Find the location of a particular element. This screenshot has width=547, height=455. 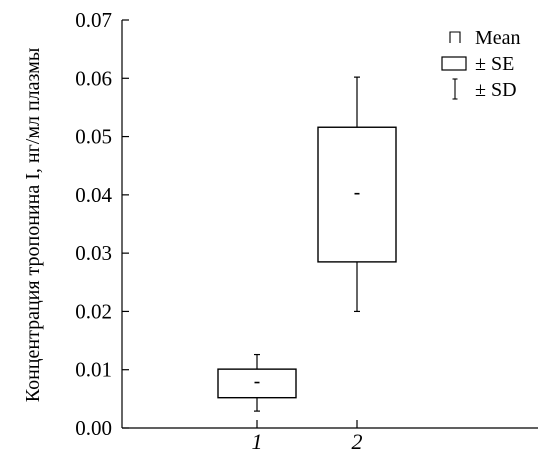

y-tick-label: 0.05 is located at coordinates (93, 137).